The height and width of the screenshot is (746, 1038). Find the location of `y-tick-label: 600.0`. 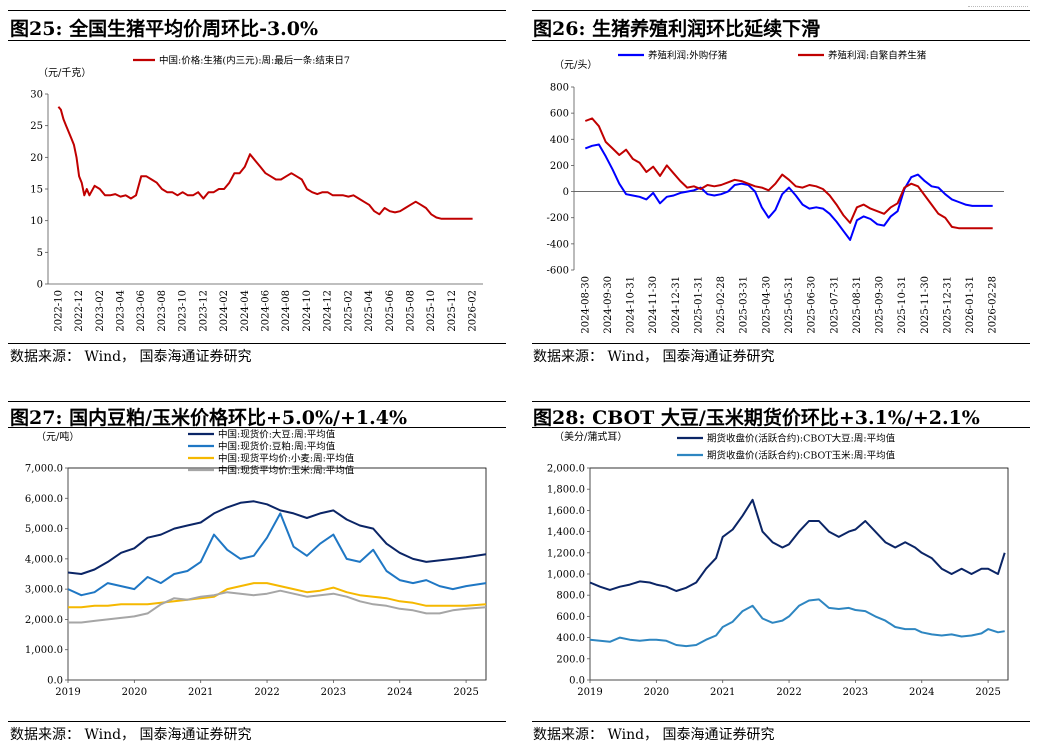

y-tick-label: 600.0 is located at coordinates (570, 617).